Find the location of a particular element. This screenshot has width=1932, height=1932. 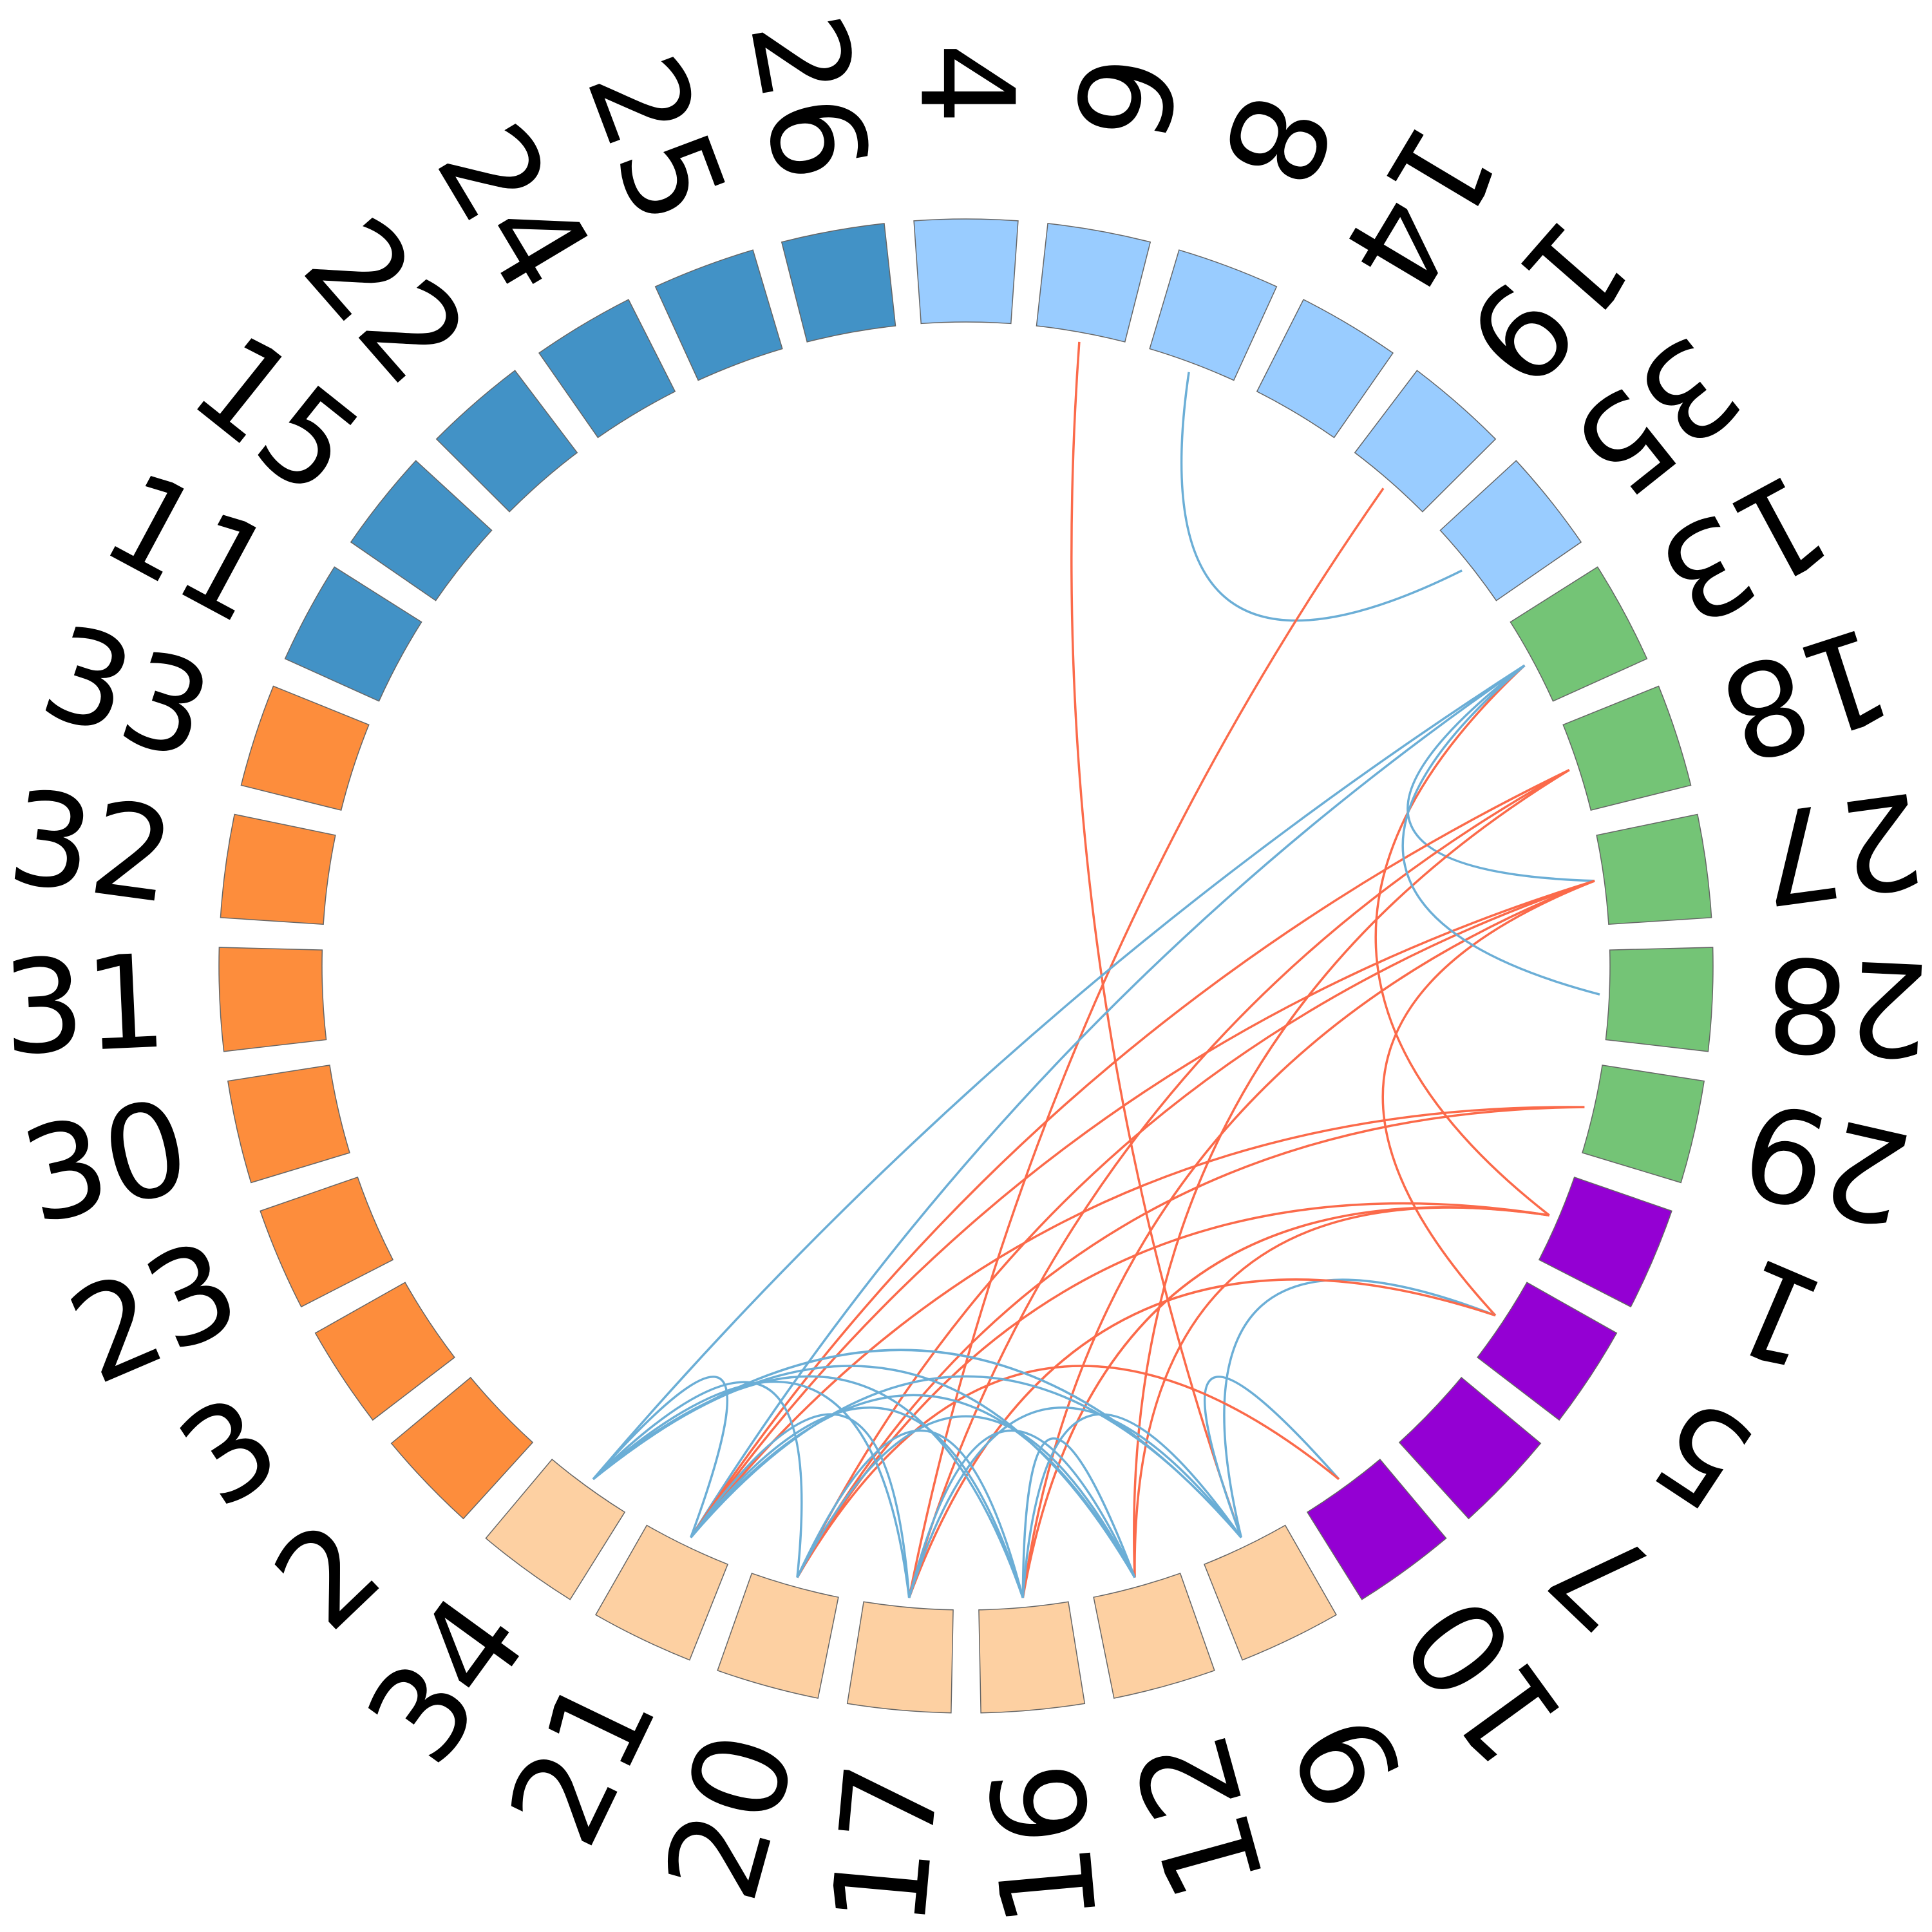

node-label-8: 8 is located at coordinates (1276, 140).